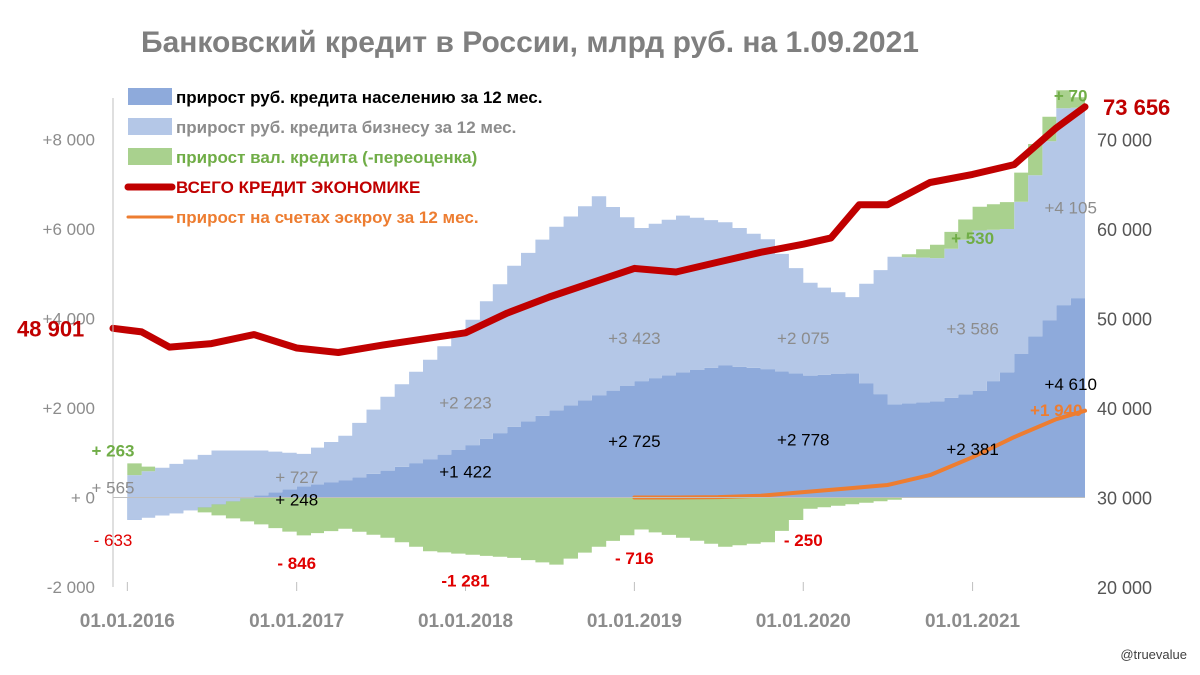 Image resolution: width=1200 pixels, height=675 pixels. What do you see at coordinates (1124, 141) in the screenshot?
I see `right-tick-label: 70 000` at bounding box center [1124, 141].